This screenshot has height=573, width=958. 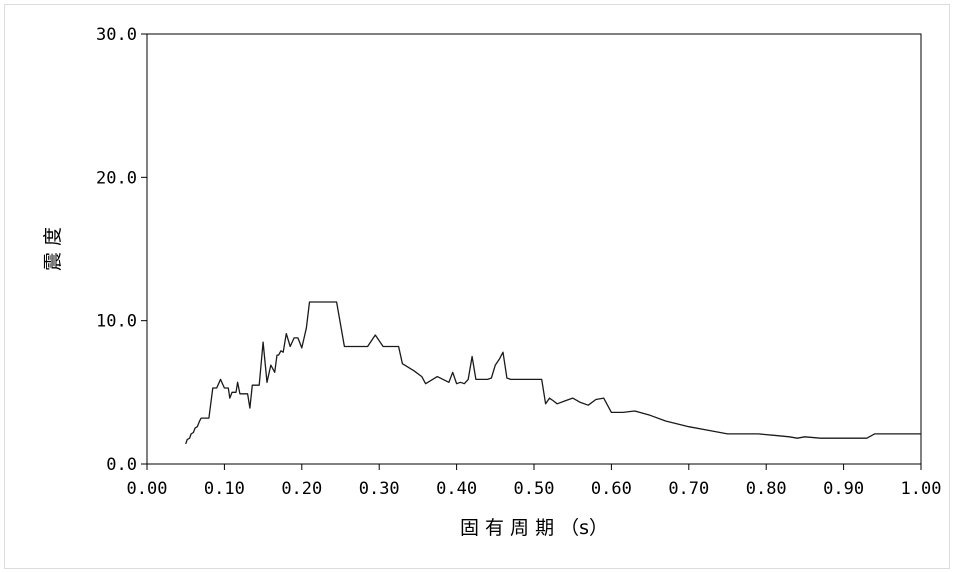 What do you see at coordinates (456, 489) in the screenshot?
I see `x-tick-label: 0.40` at bounding box center [456, 489].